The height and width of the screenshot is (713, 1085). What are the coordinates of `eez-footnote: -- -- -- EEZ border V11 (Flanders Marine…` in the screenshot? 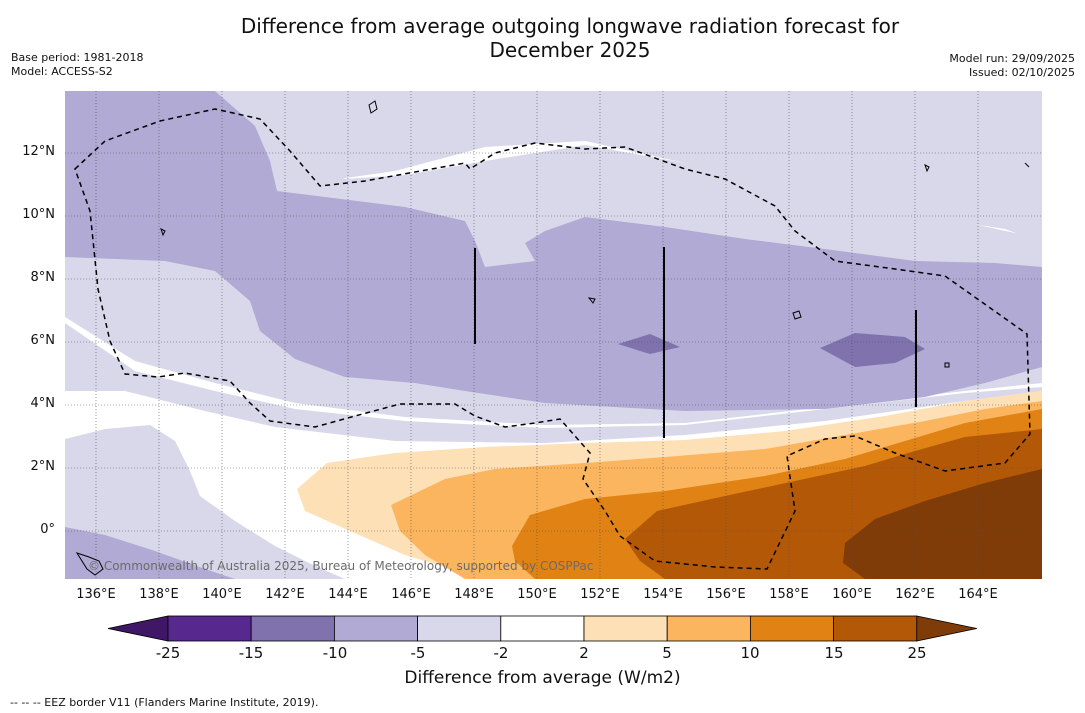 It's located at (164, 702).